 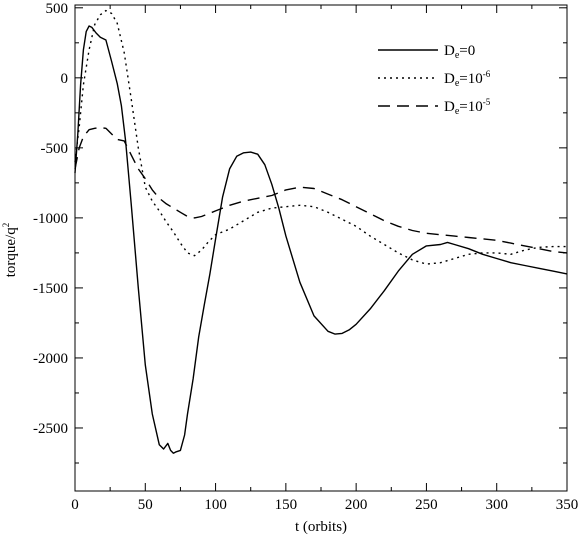 What do you see at coordinates (57, 9) in the screenshot?
I see `y-tick-label-0: 500` at bounding box center [57, 9].